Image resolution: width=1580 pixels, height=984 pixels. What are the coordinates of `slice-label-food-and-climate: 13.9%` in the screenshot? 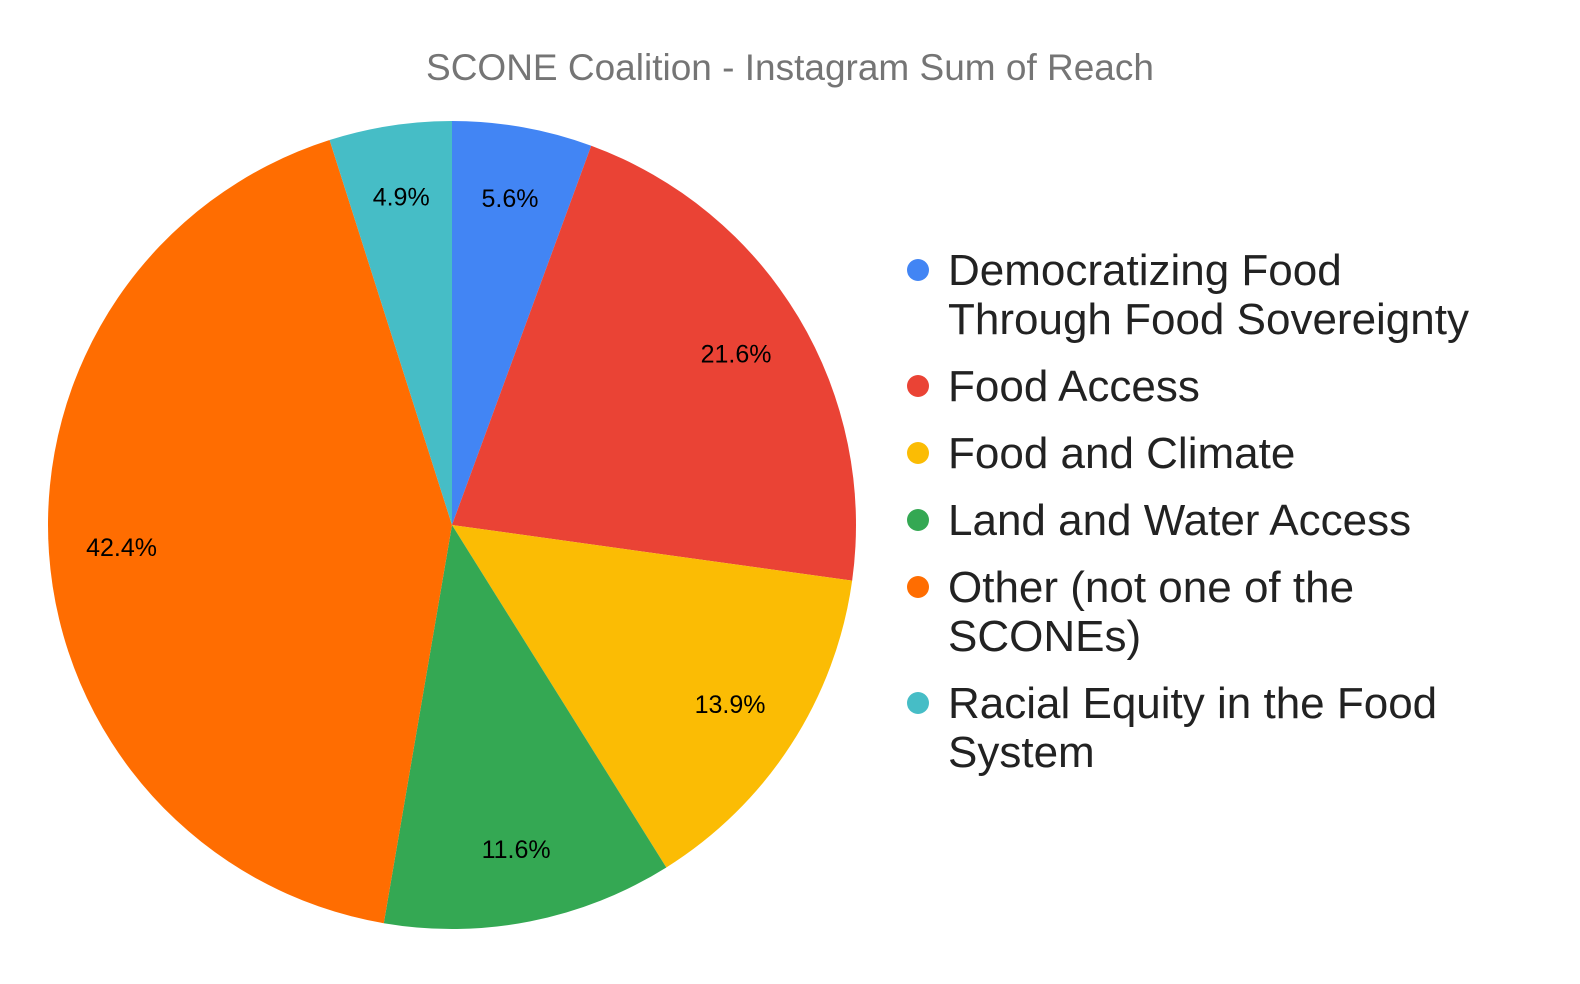 It's located at (730, 705).